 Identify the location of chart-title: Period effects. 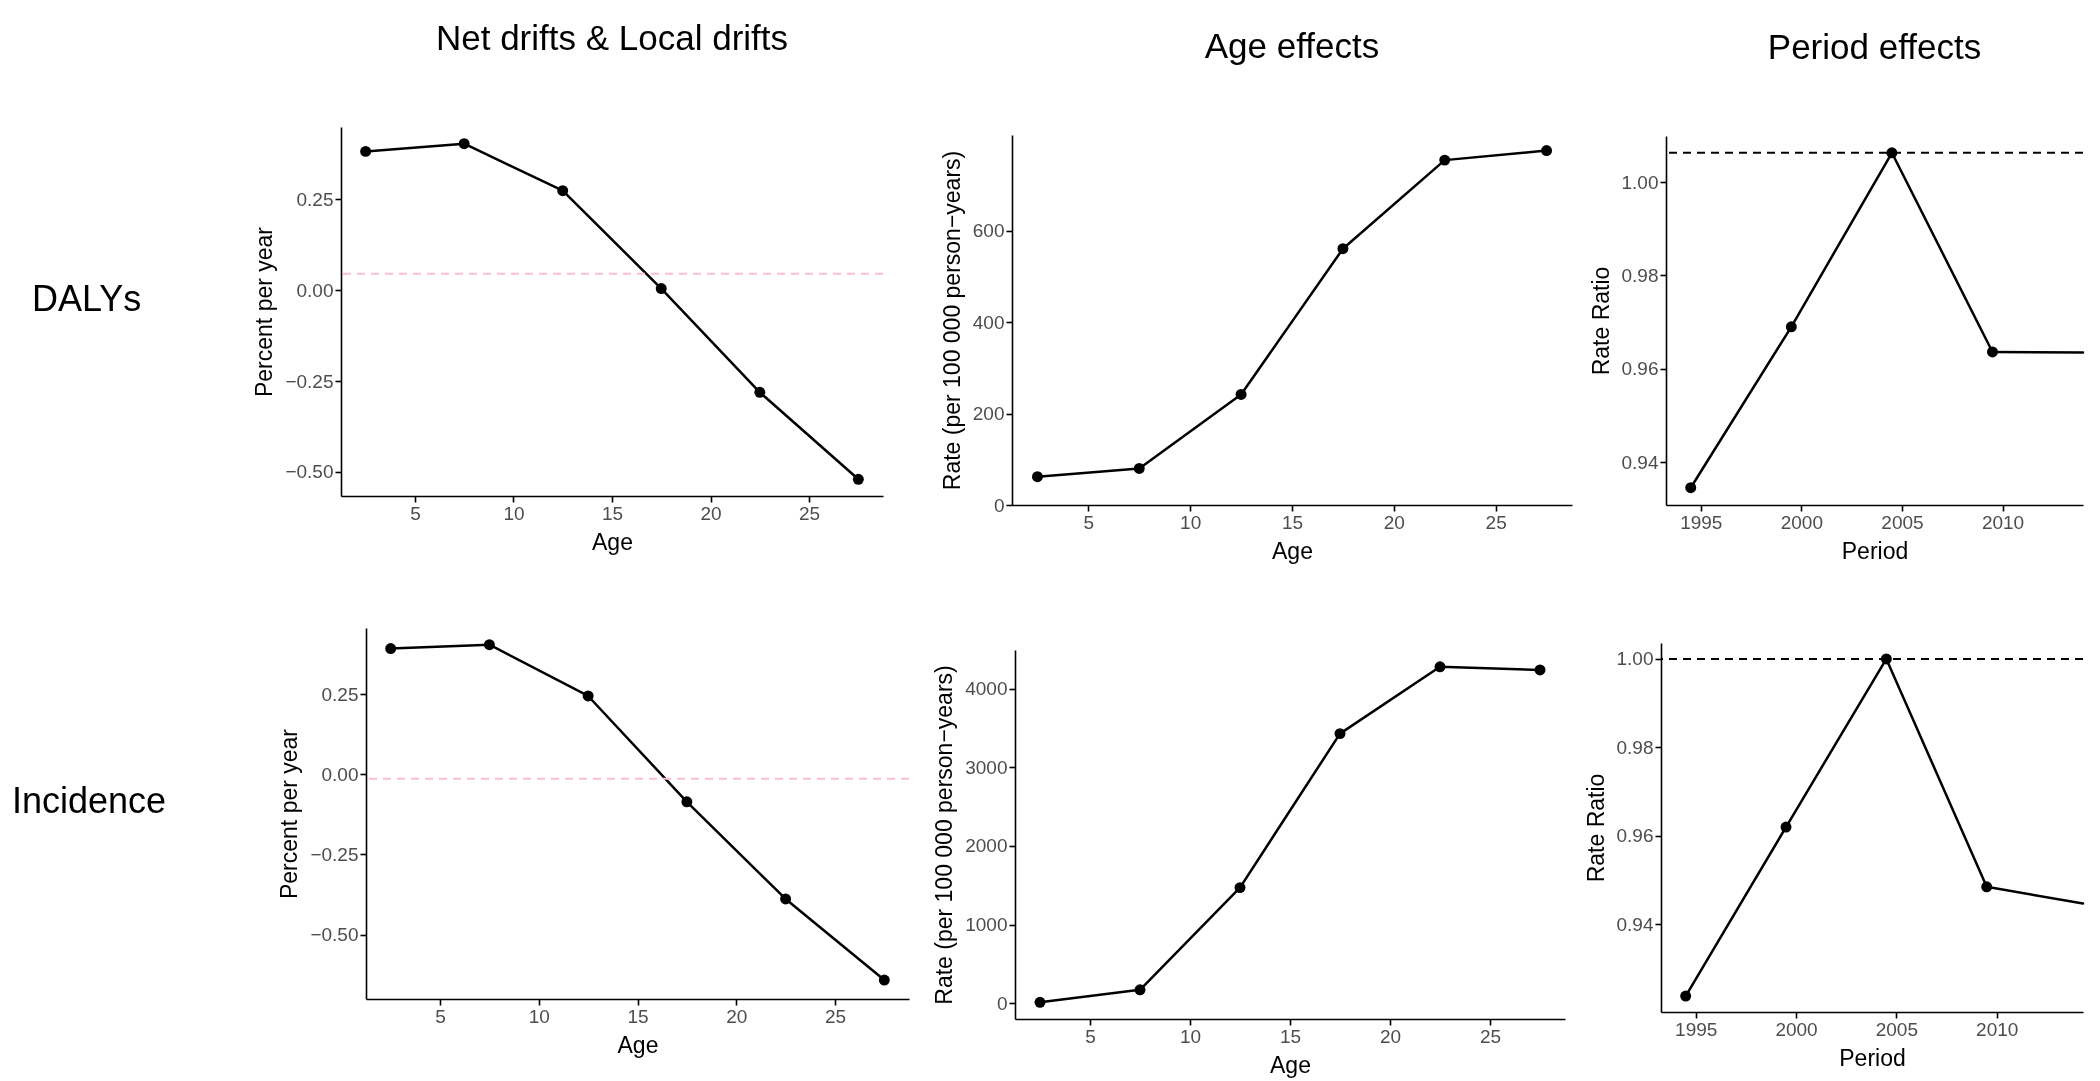
(1874, 46).